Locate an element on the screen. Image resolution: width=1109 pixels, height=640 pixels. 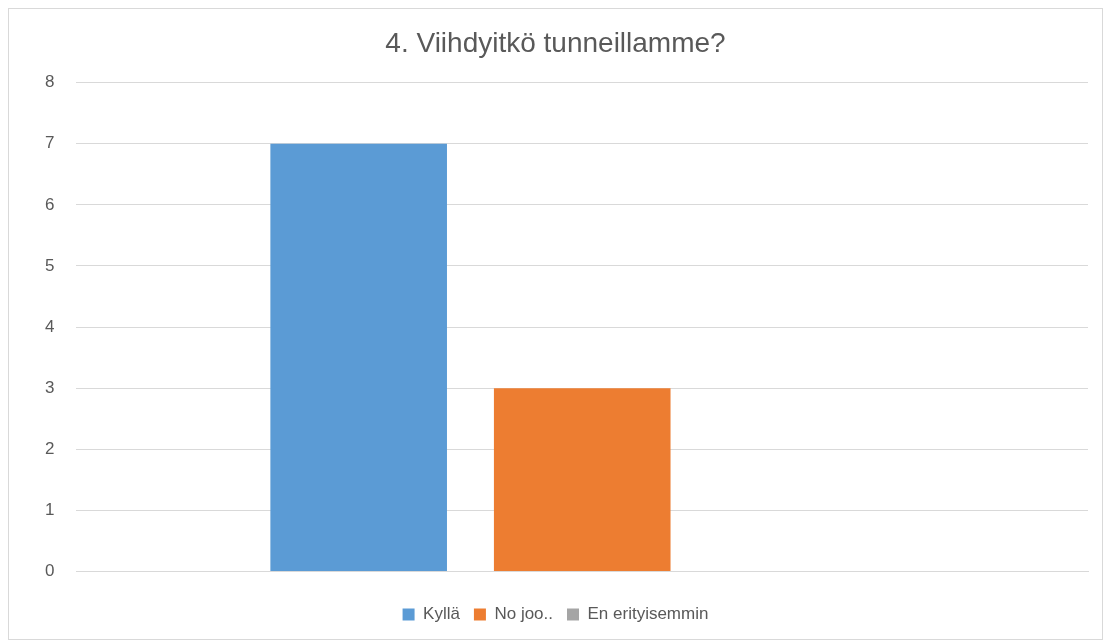
y-tick-label: 8 is located at coordinates (49, 82).